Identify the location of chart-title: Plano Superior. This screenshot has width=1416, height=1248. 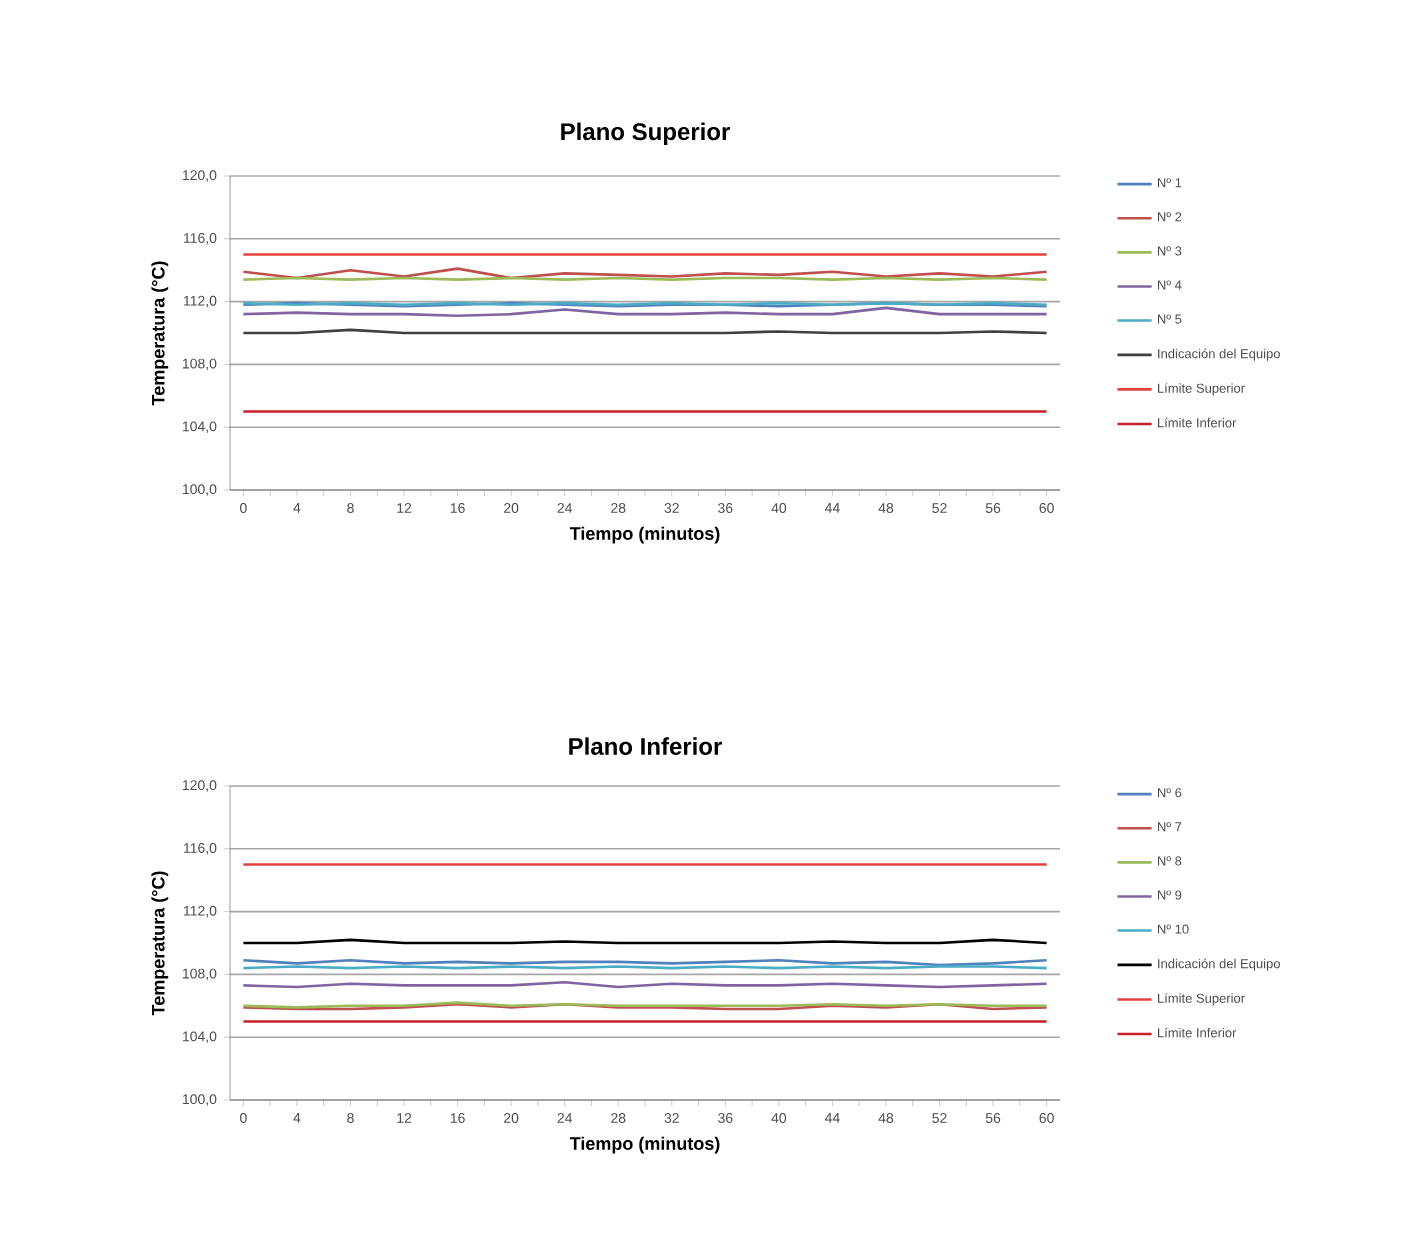
(645, 133).